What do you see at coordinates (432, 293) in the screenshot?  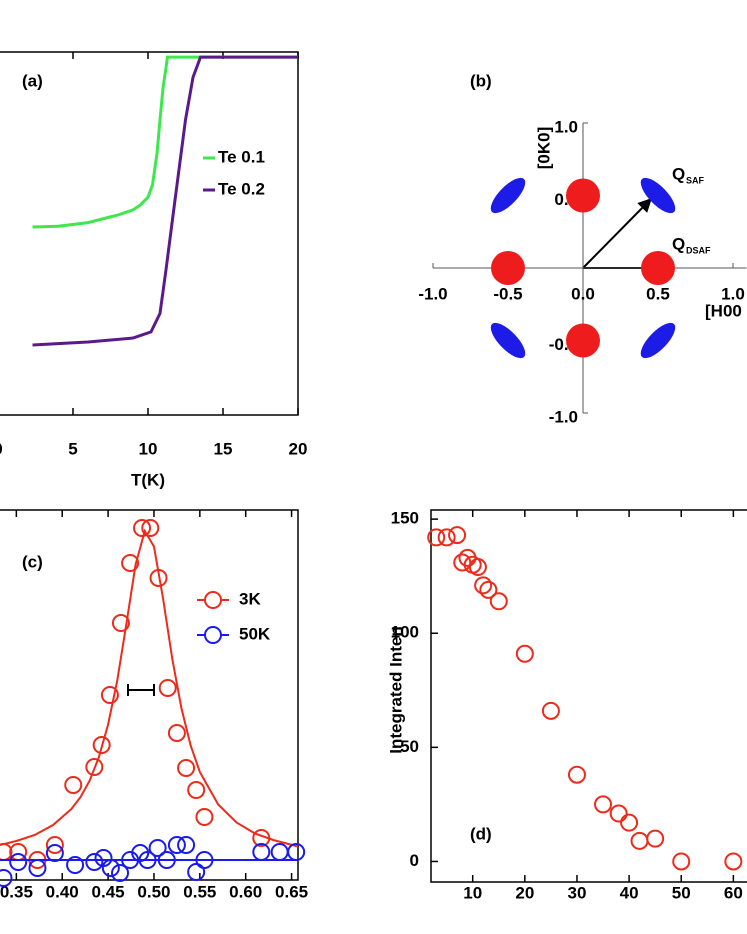 I see `x-tick-label: -1.0` at bounding box center [432, 293].